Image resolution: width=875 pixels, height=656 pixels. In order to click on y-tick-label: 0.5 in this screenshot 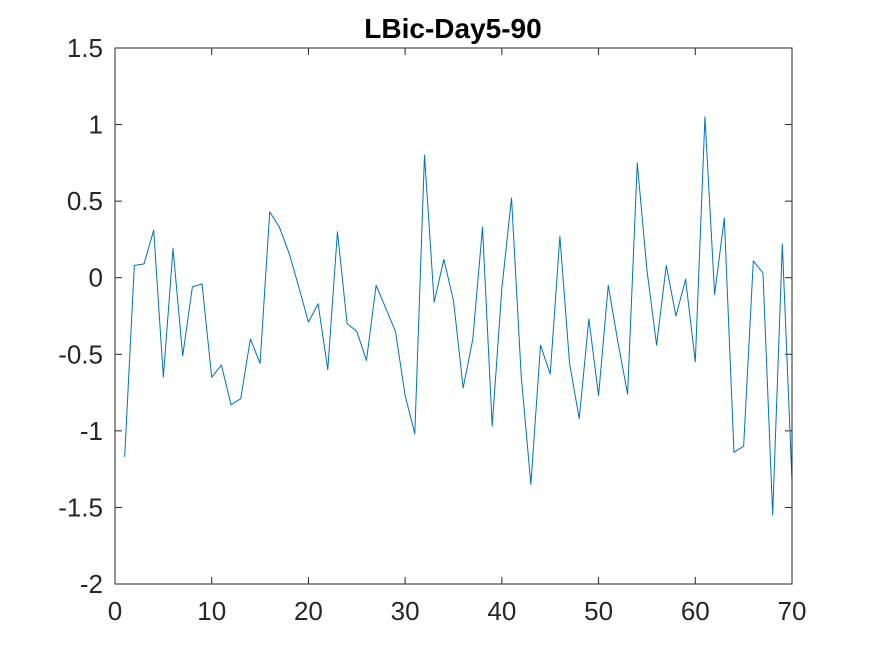, I will do `click(85, 201)`.